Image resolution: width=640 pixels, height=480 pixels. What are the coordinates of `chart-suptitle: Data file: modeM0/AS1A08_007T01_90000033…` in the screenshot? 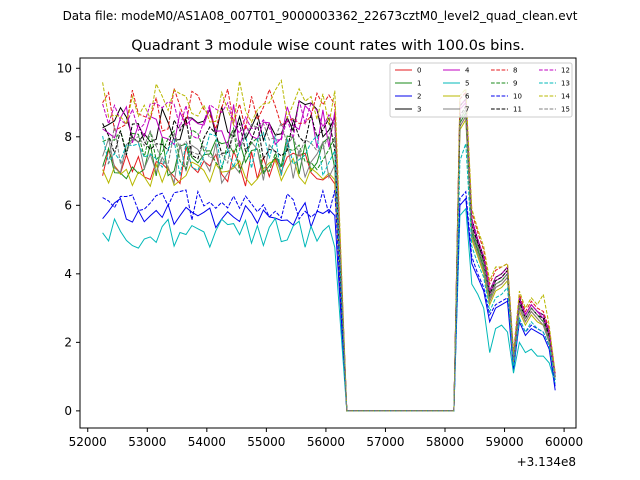 It's located at (320, 16).